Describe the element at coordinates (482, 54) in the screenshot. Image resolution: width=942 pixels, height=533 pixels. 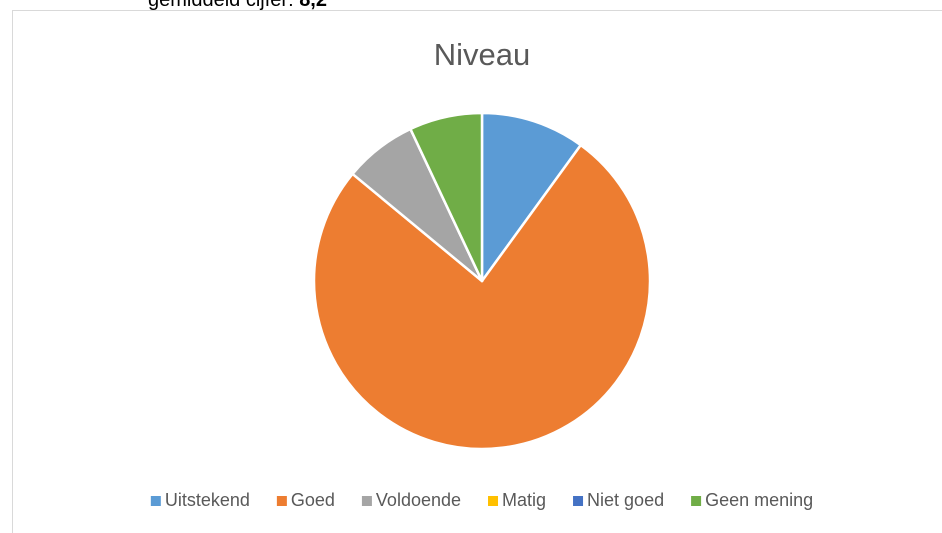
I see `chart-title: Niveau` at that location.